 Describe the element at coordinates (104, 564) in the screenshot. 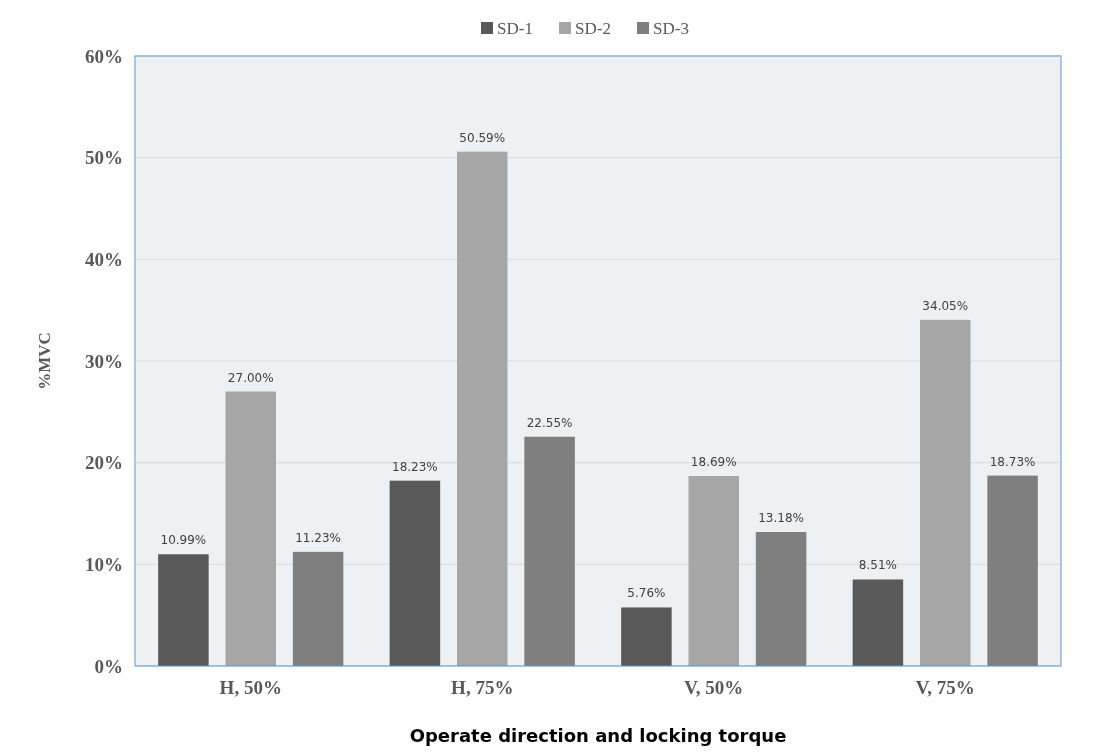

I see `y-tick-label: 10%` at that location.